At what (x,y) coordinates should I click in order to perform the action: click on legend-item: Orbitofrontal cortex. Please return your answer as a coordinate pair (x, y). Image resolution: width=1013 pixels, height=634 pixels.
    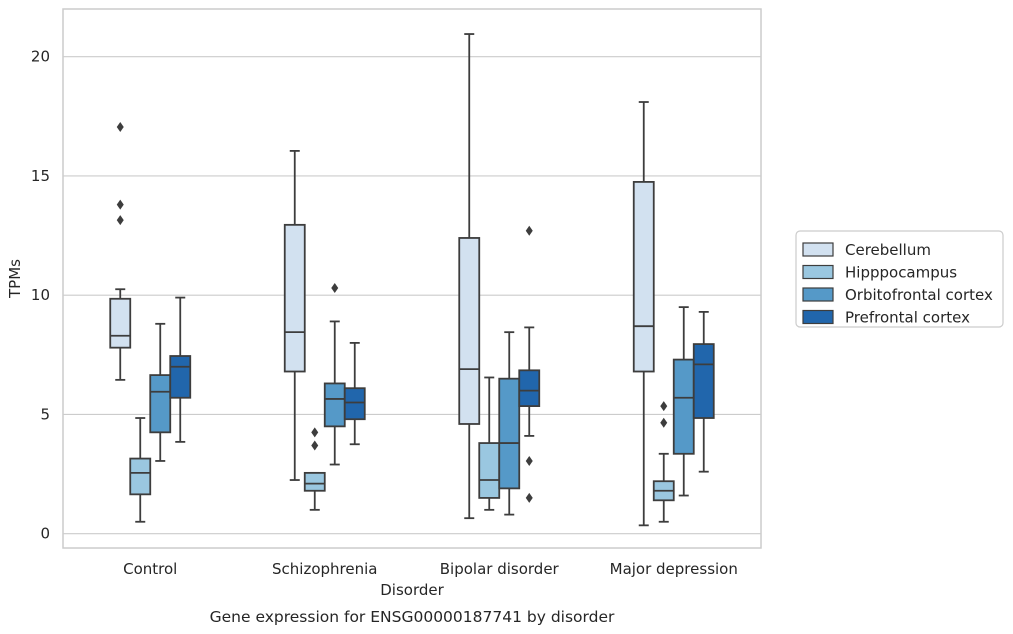
    Looking at the image, I should click on (897, 295).